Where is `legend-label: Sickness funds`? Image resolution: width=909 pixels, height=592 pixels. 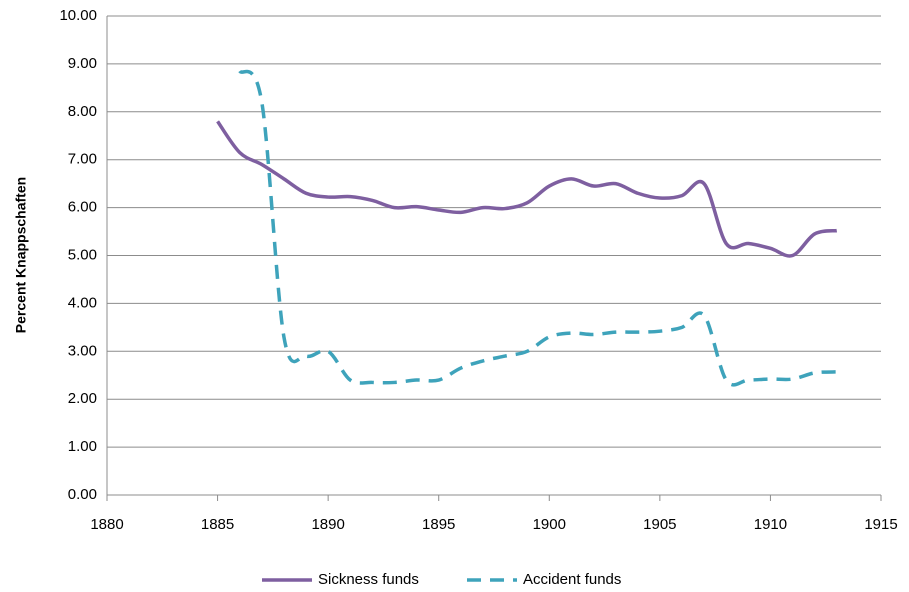 legend-label: Sickness funds is located at coordinates (368, 579).